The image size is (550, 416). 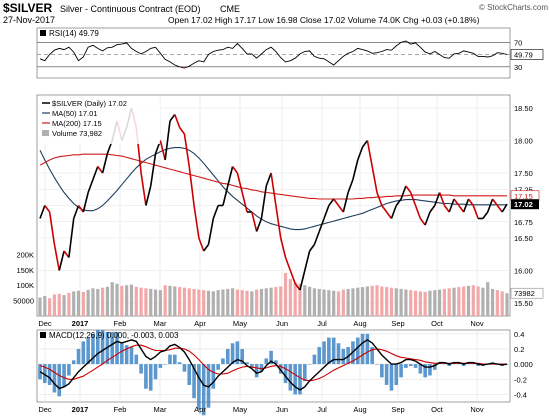 I want to click on rsi-label-text: RSI(14) 49.79, so click(x=74, y=33).